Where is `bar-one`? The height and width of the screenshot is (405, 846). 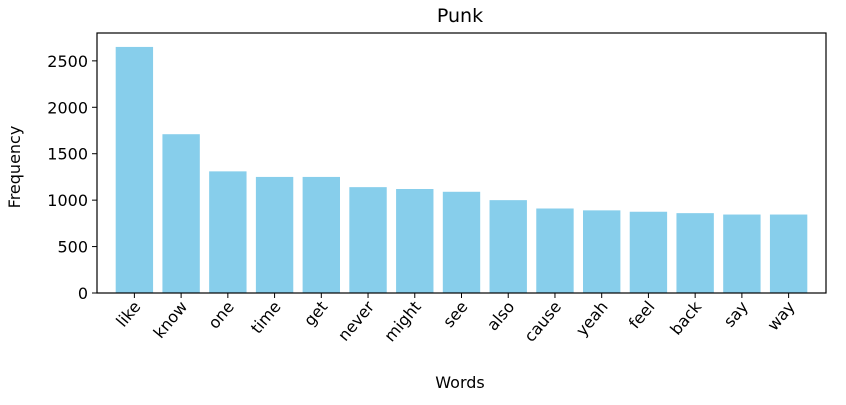 bar-one is located at coordinates (228, 232).